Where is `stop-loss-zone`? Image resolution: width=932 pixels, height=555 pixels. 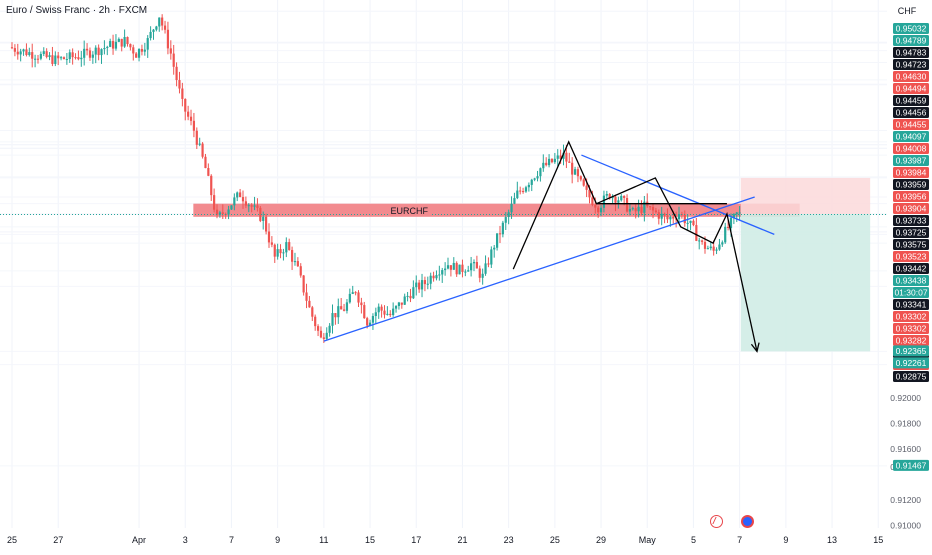
stop-loss-zone is located at coordinates (805, 196).